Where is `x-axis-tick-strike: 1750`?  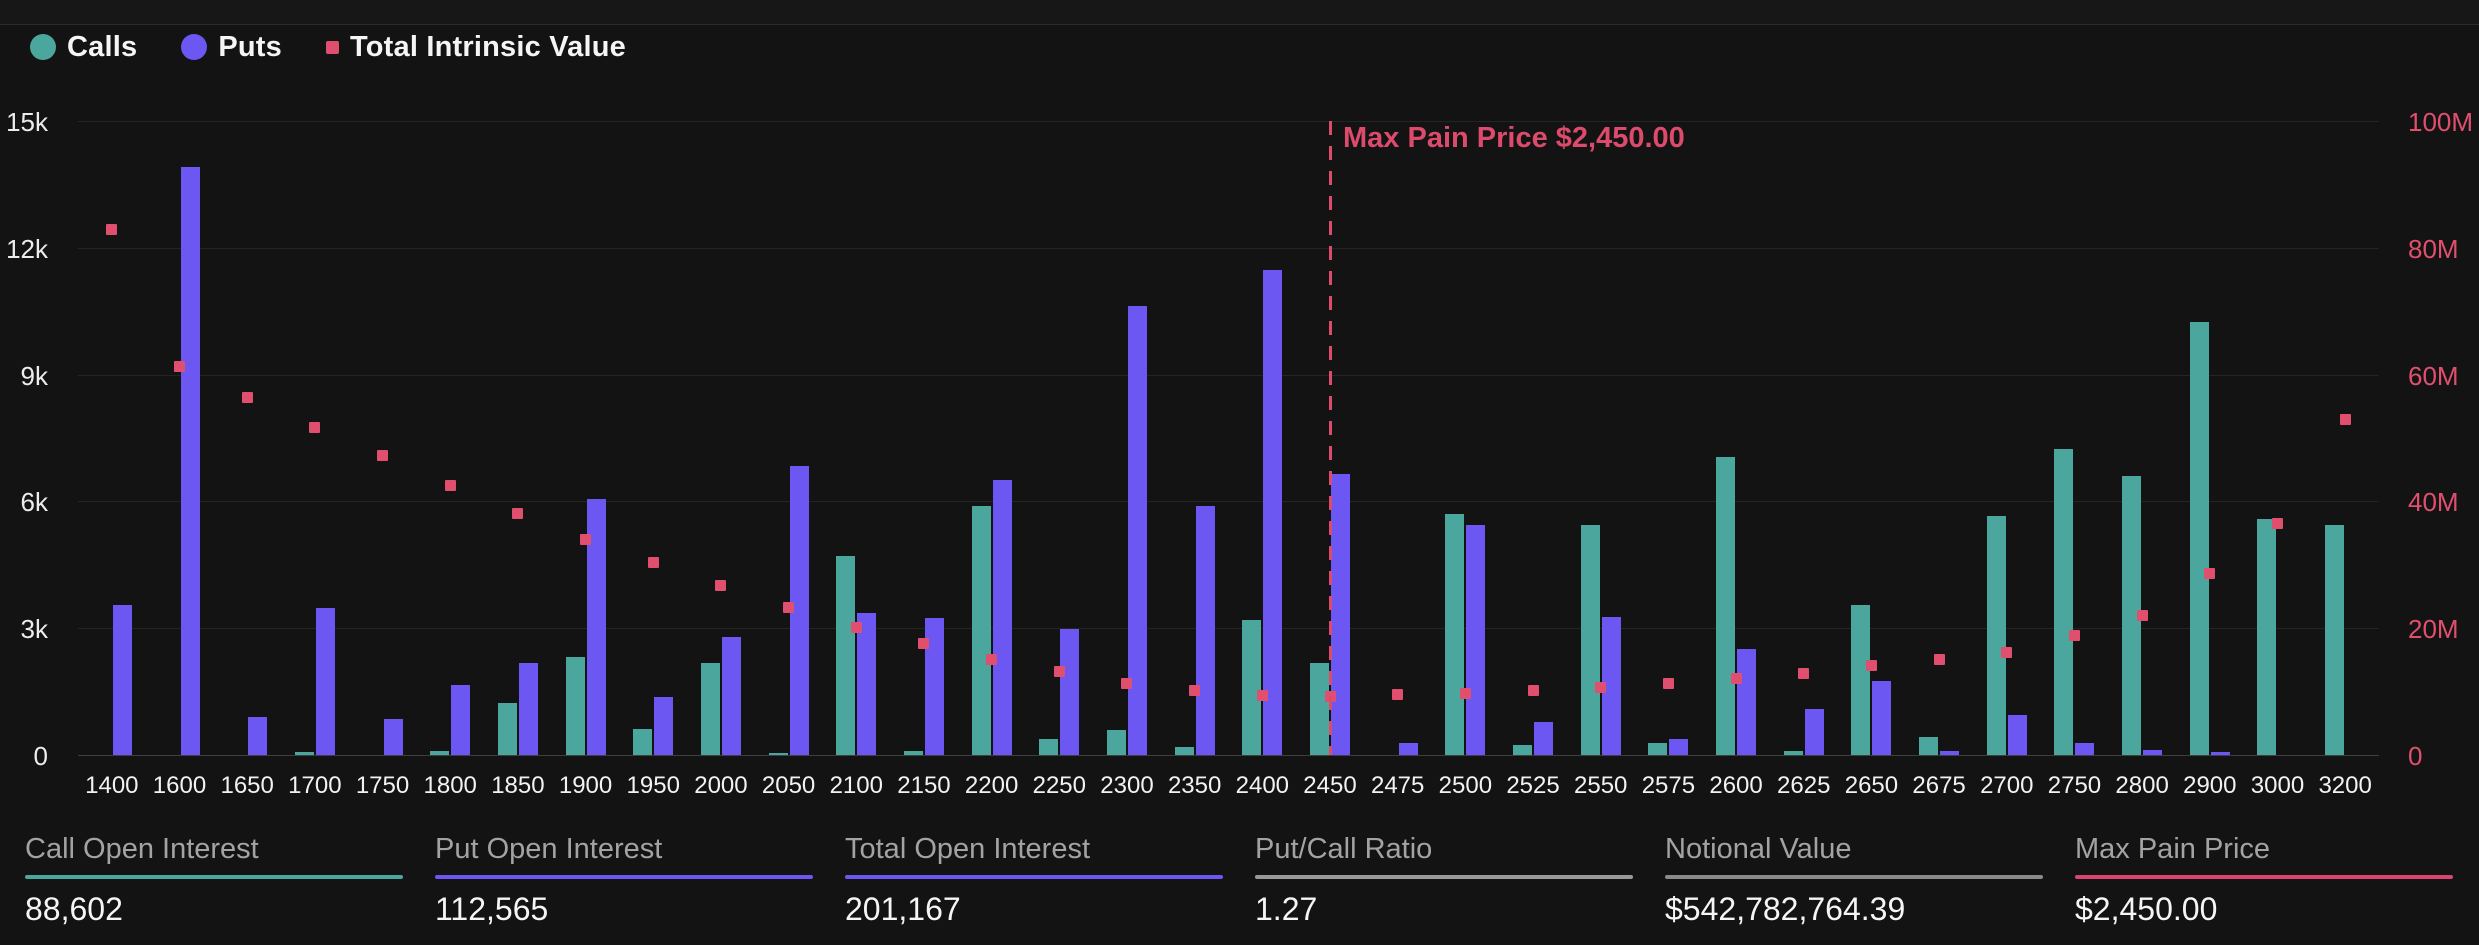 x-axis-tick-strike: 1750 is located at coordinates (382, 785).